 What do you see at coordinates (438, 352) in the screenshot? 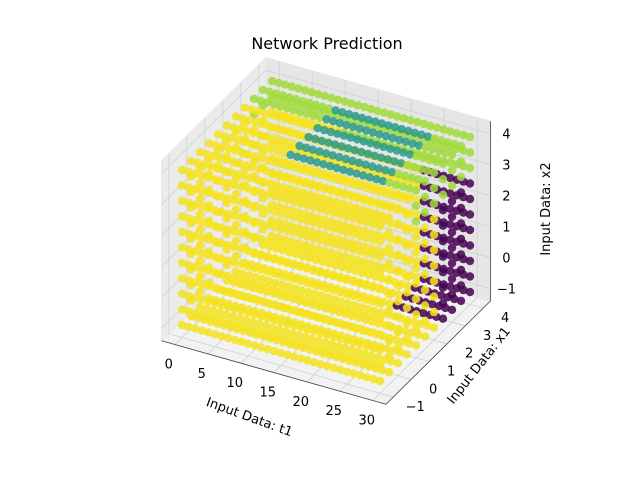
I see `y-axis-line` at bounding box center [438, 352].